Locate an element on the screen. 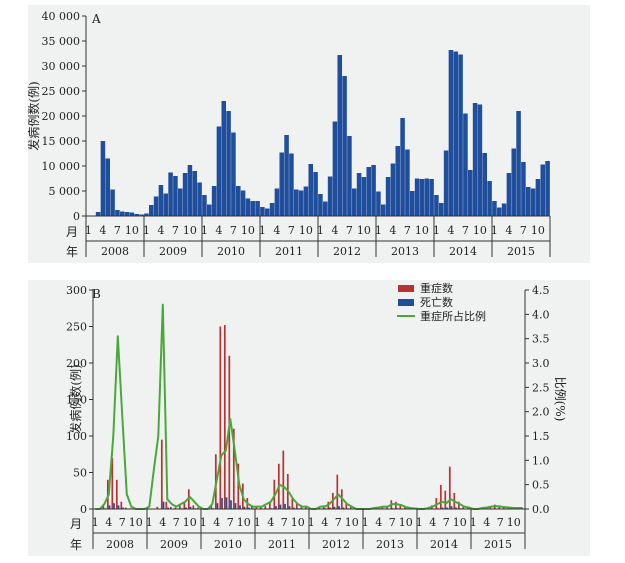 The height and width of the screenshot is (563, 625). panel-b-y2-axis-title: 比例(%) is located at coordinates (560, 399).